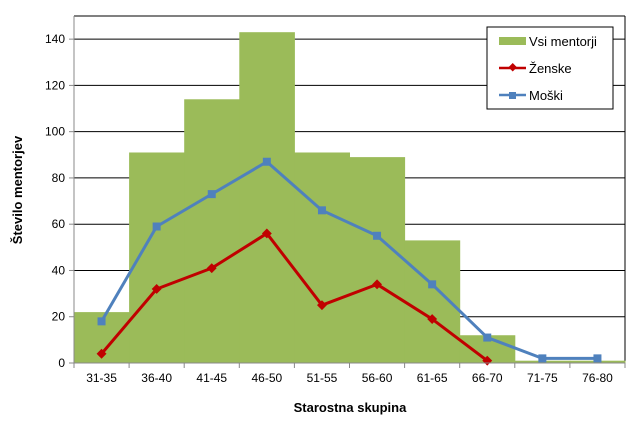 The image size is (641, 430). I want to click on y-axis-label: Število mentorjev, so click(17, 189).